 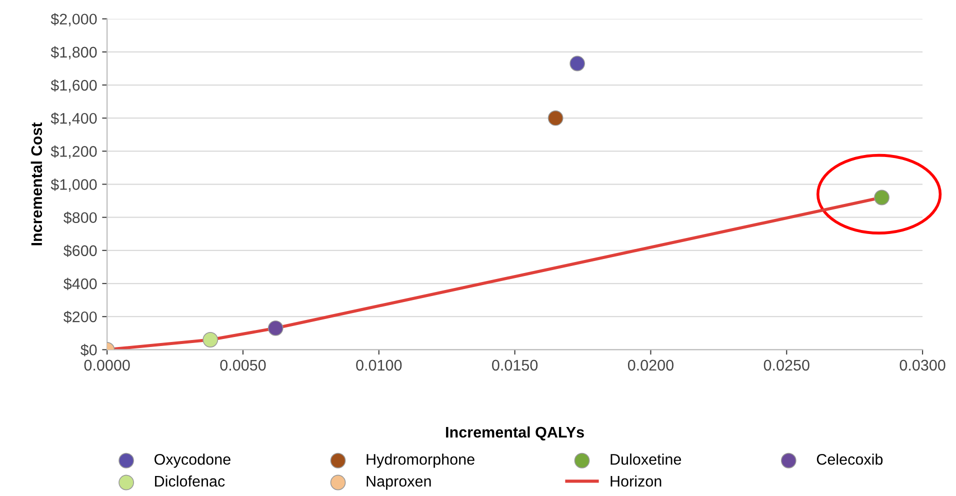 I want to click on y-tick-label: $800, so click(x=80, y=218).